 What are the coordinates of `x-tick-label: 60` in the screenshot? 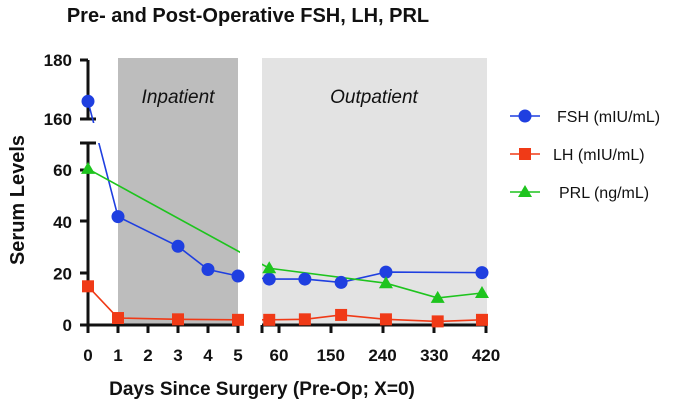 It's located at (279, 355).